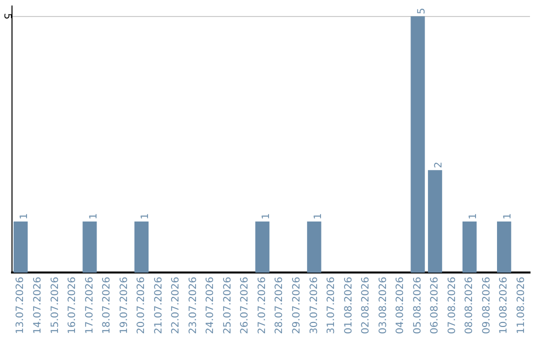 This screenshot has height=340, width=540. I want to click on x-tick-label: 17.07.2026, so click(90, 305).